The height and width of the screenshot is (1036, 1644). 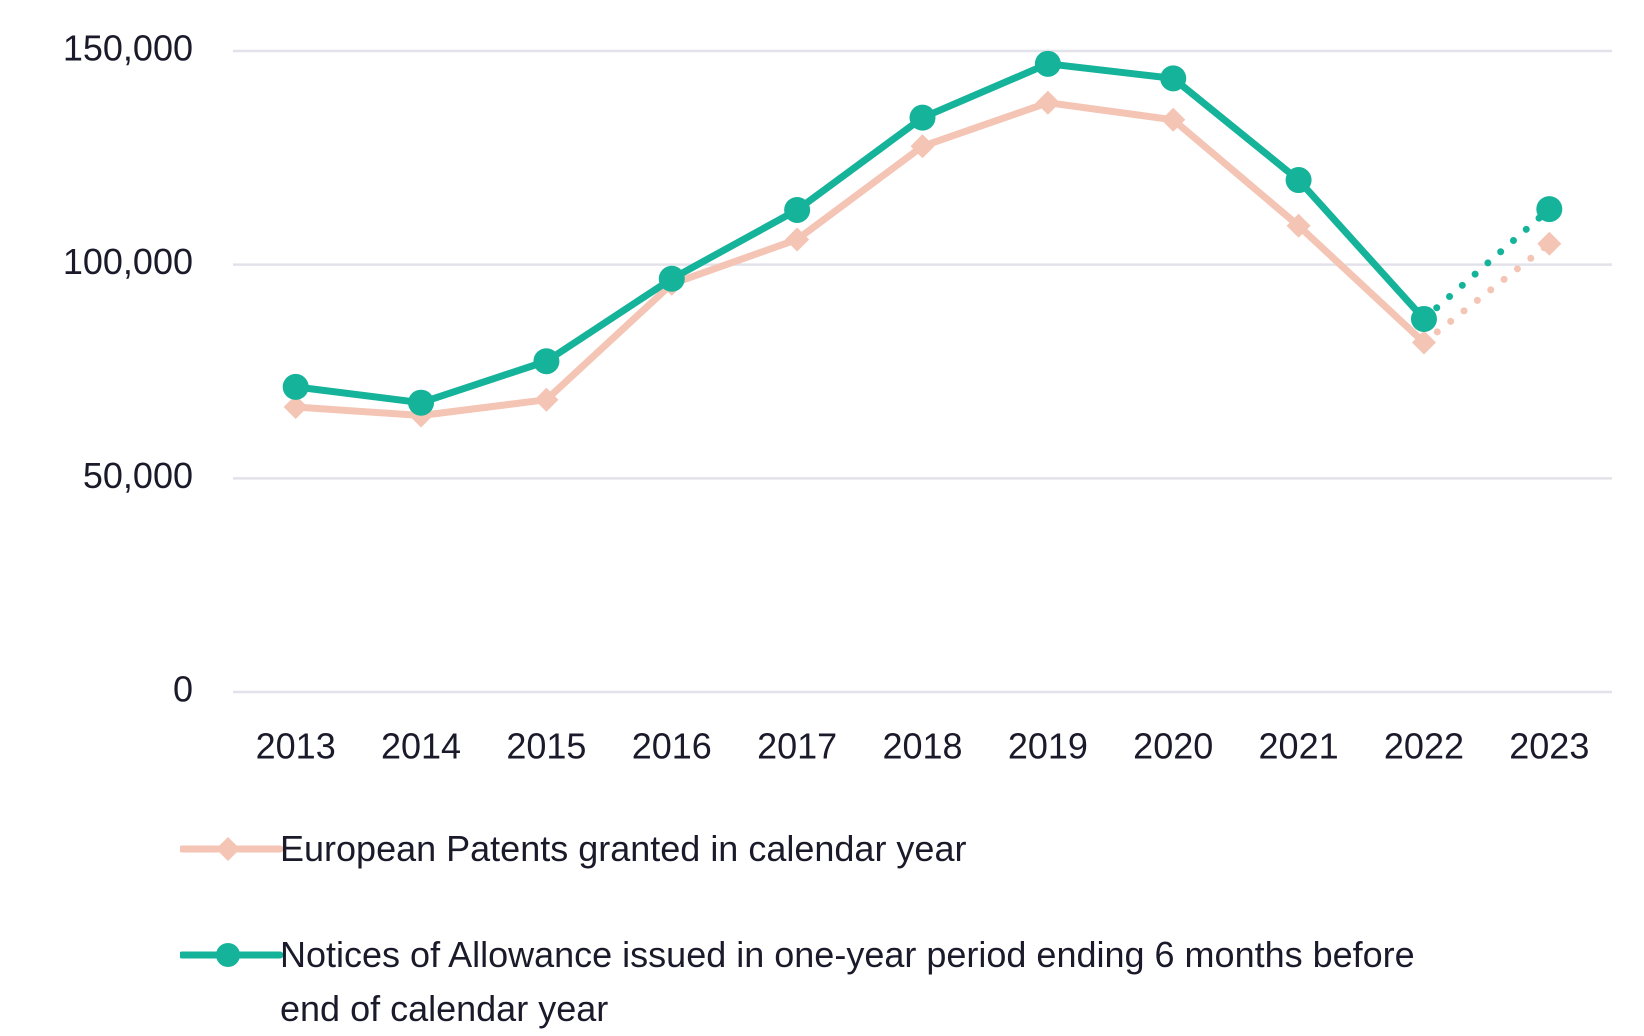 What do you see at coordinates (1299, 746) in the screenshot?
I see `x-tick-label: 2021` at bounding box center [1299, 746].